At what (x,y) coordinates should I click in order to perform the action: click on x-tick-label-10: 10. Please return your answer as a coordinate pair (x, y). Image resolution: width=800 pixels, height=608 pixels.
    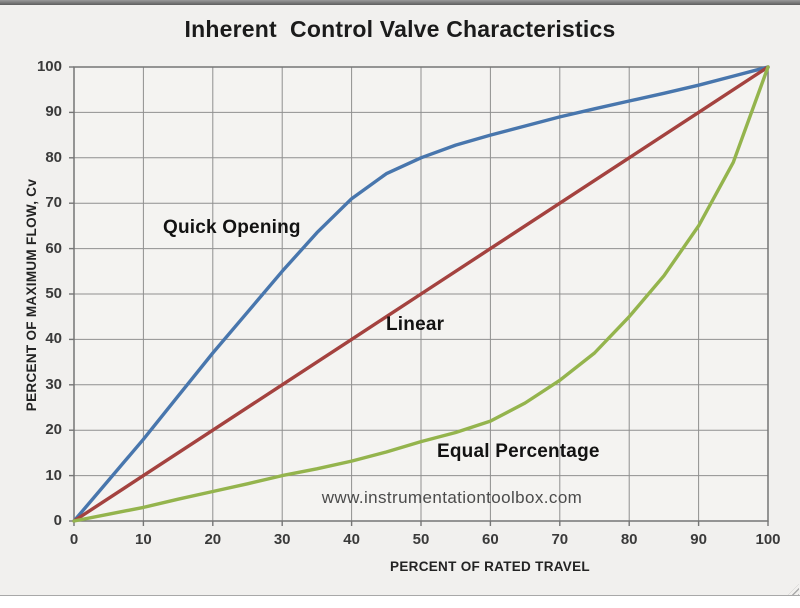
    Looking at the image, I should click on (143, 539).